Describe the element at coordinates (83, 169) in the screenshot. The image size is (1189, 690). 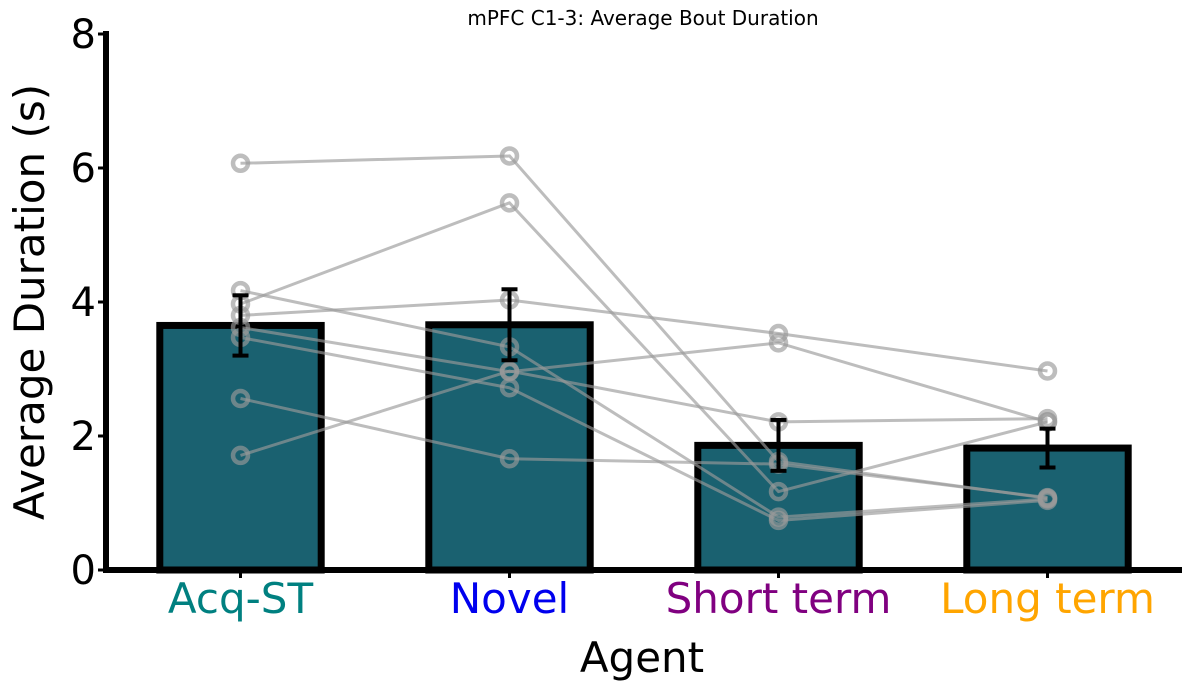
I see `y-tick-label-6: 6` at that location.